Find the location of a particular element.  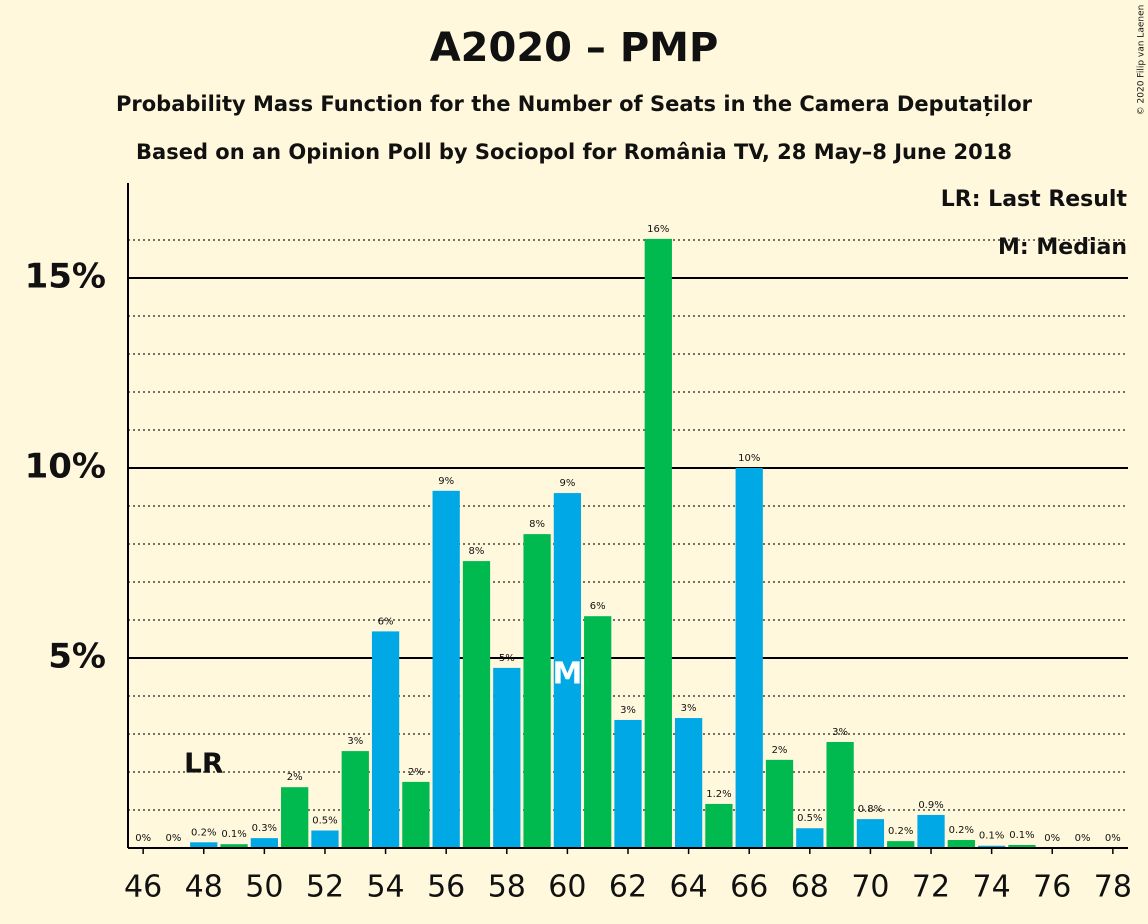

x-tick-label: 54 is located at coordinates (385, 887).